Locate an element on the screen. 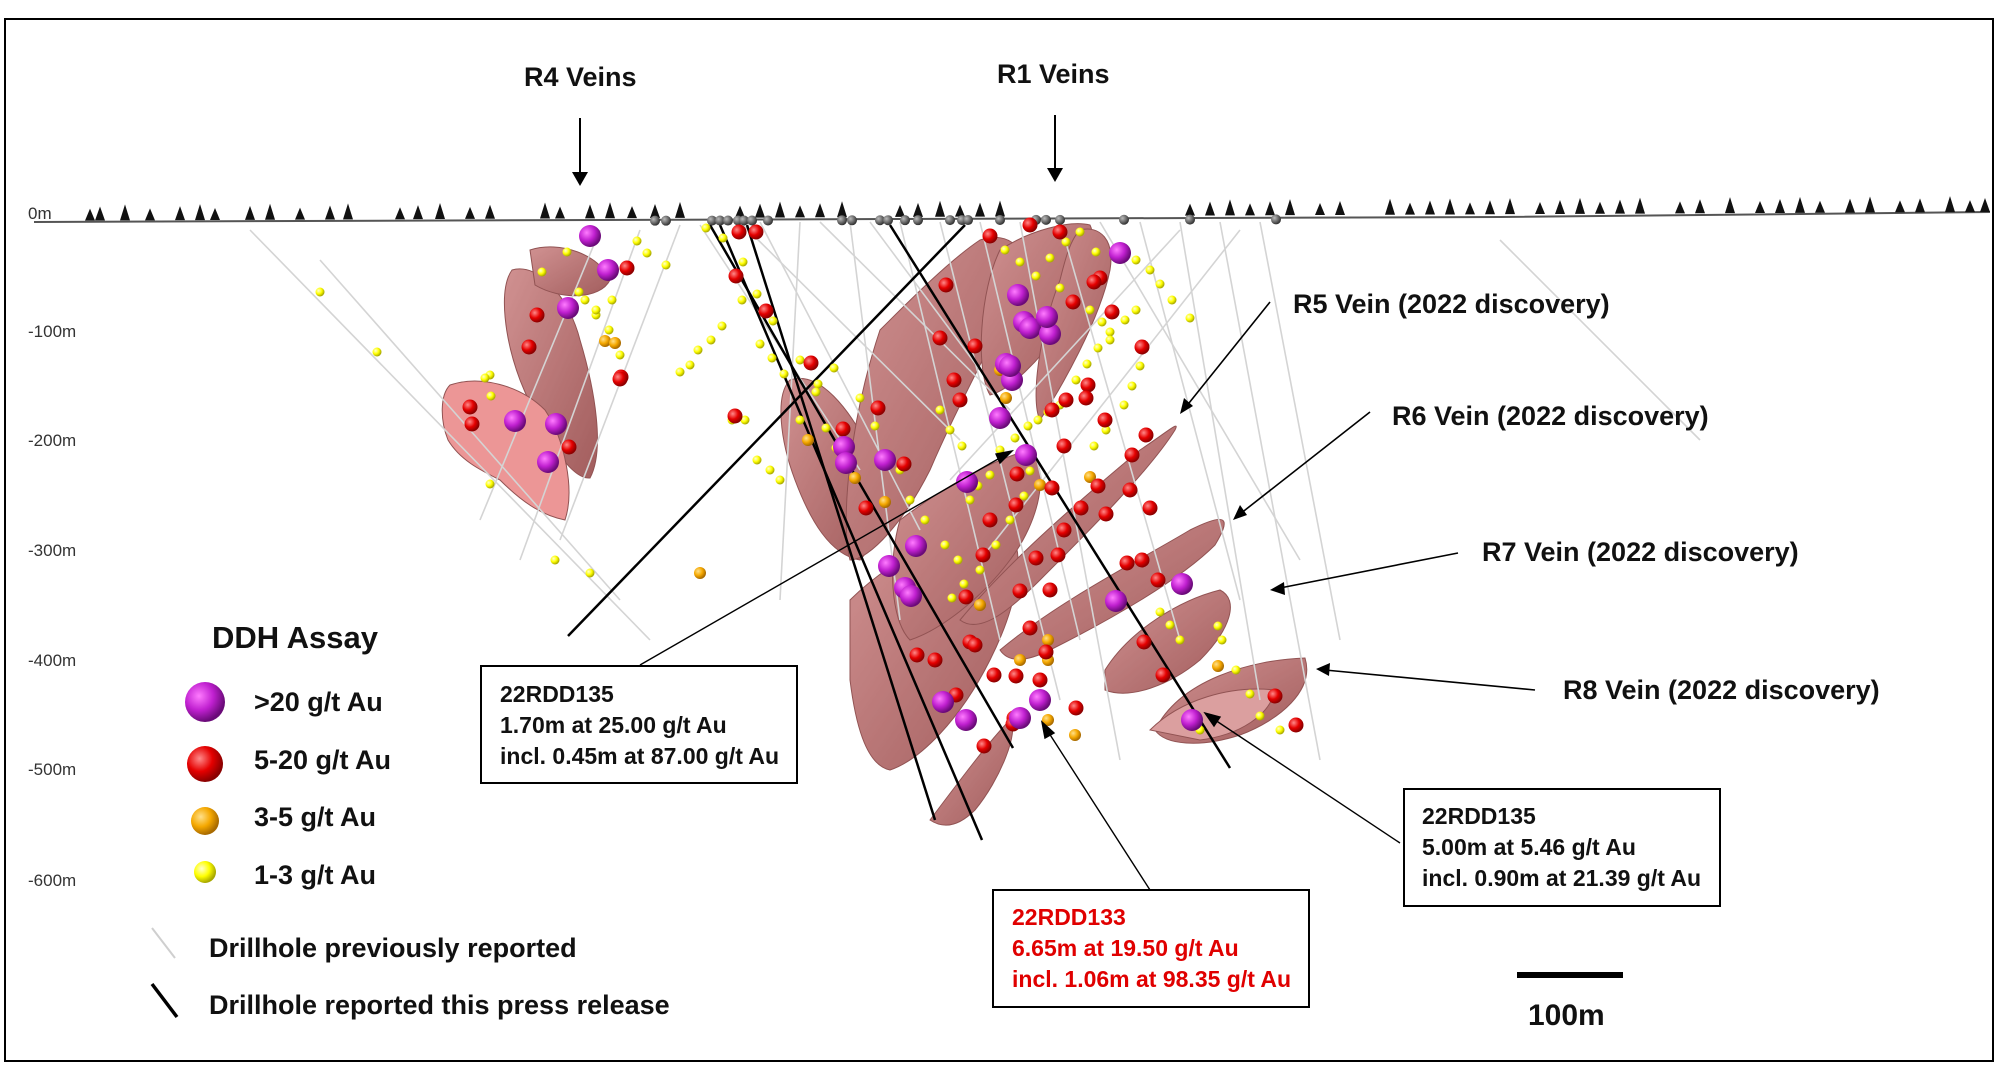 Image resolution: width=2002 pixels, height=1091 pixels. depth-label-200: -200m is located at coordinates (52, 440).